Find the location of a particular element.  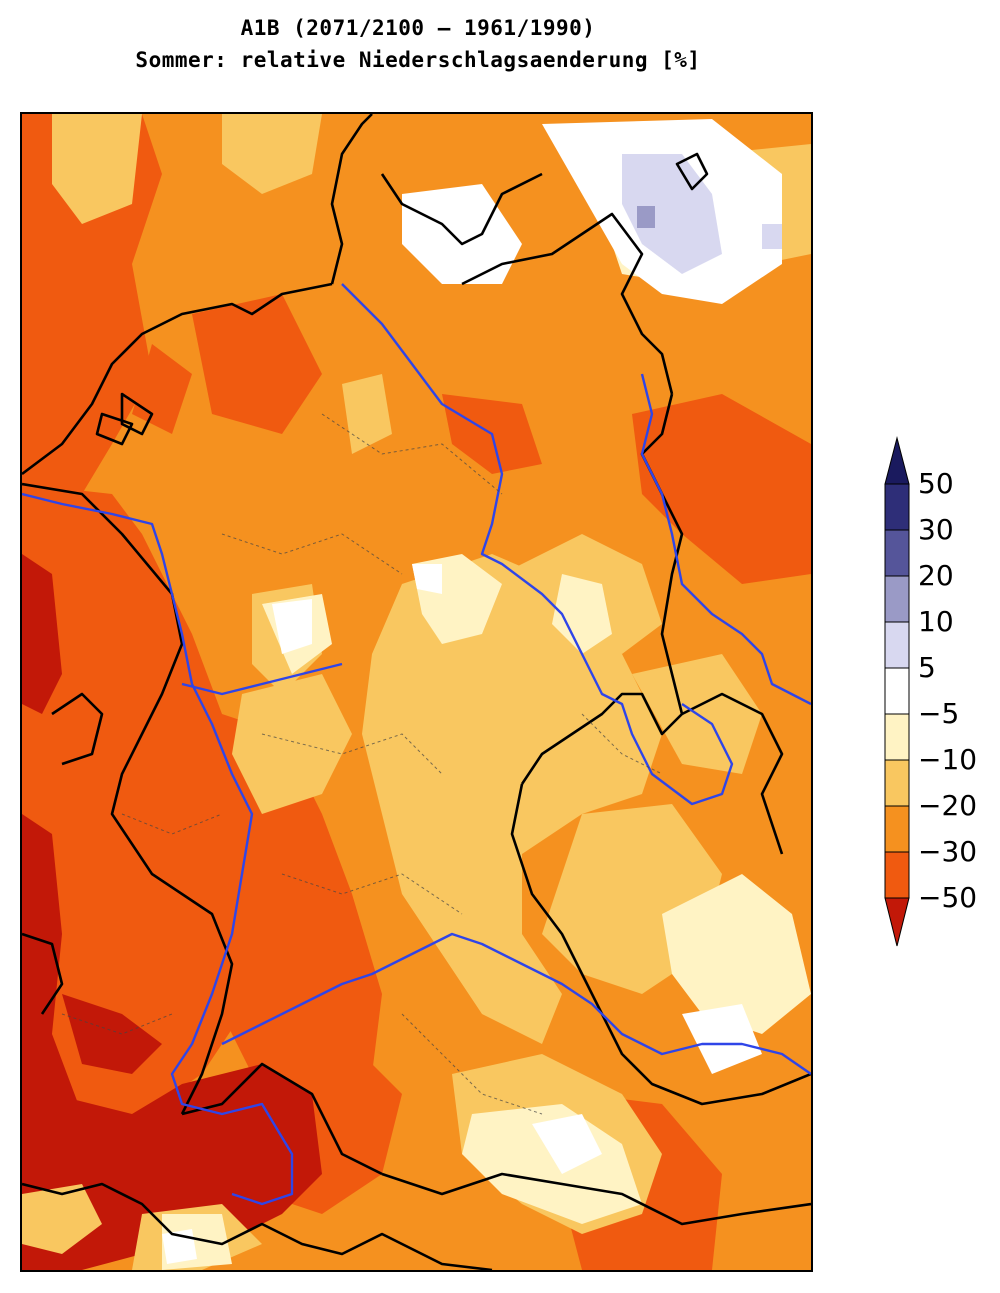

colorbar-tick-label: 10 is located at coordinates (936, 621).